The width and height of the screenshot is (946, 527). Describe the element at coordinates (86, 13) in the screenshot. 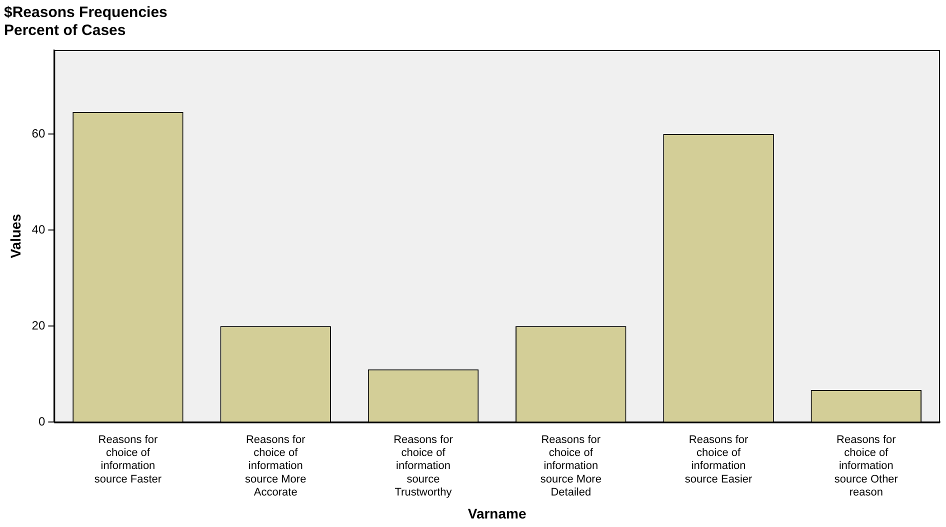

I see `chart-title: $Reasons Frequencies` at that location.